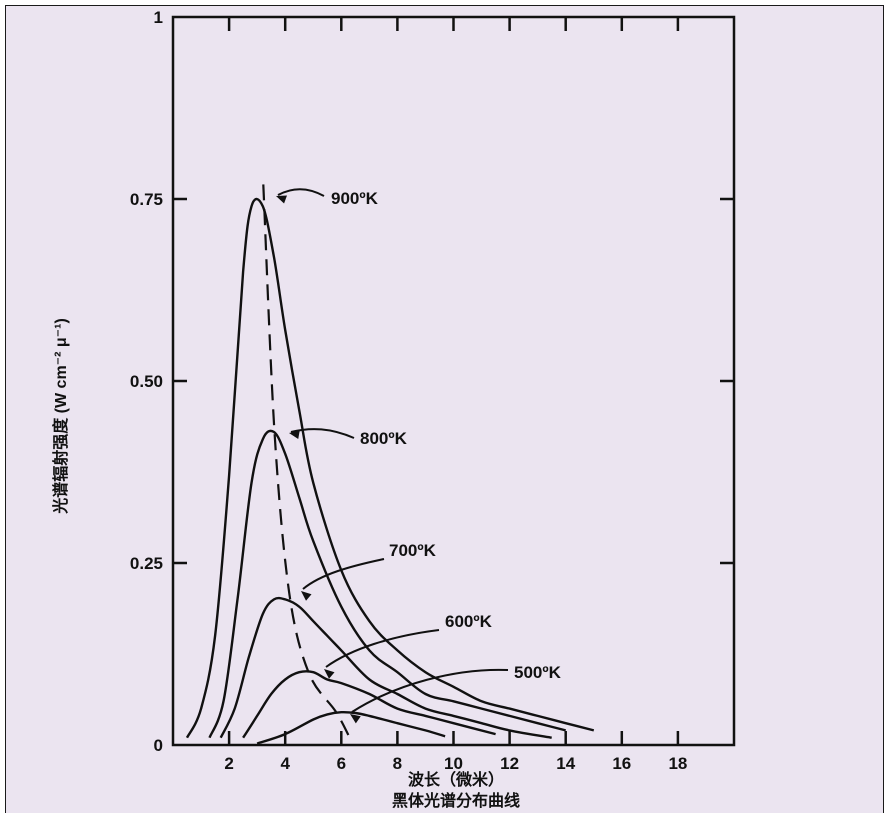  I want to click on y-tick-label: 0, so click(158, 745).